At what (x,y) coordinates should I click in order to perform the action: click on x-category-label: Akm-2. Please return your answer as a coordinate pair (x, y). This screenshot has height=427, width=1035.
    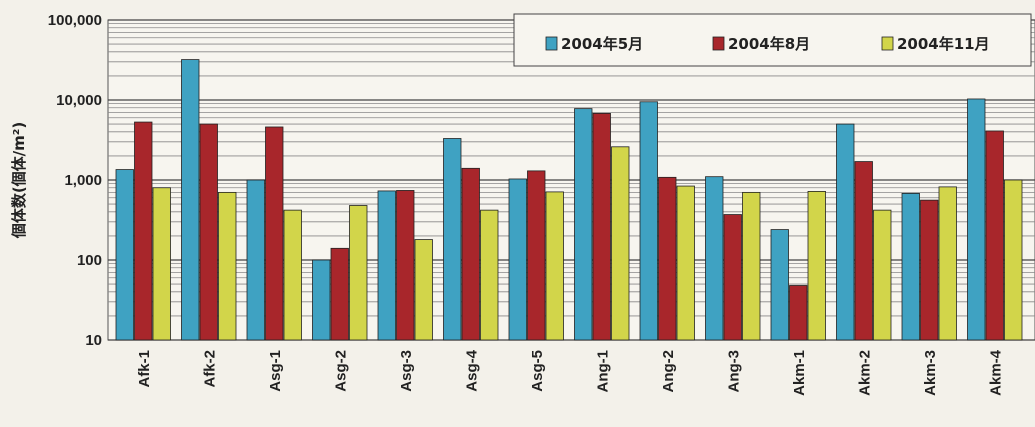
    Looking at the image, I should click on (864, 373).